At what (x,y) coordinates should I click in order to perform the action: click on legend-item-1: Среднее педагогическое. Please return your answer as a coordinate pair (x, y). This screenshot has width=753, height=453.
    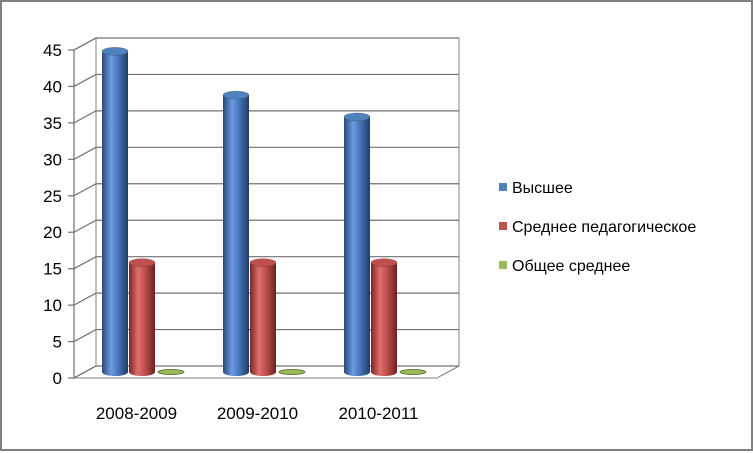
    Looking at the image, I should click on (597, 227).